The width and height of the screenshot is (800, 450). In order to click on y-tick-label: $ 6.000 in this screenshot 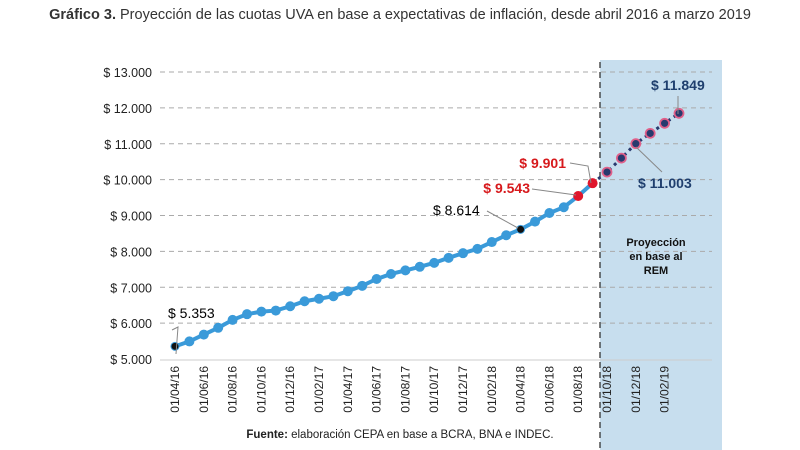, I will do `click(131, 324)`.